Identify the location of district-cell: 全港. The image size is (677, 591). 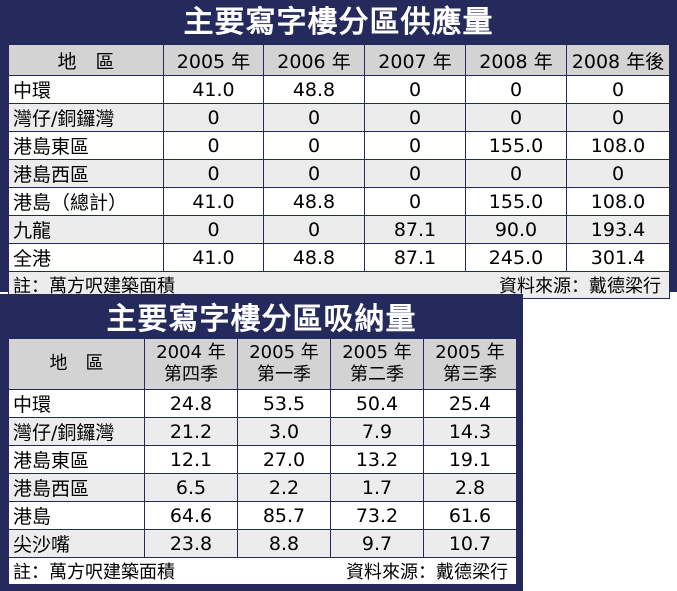
(86, 257).